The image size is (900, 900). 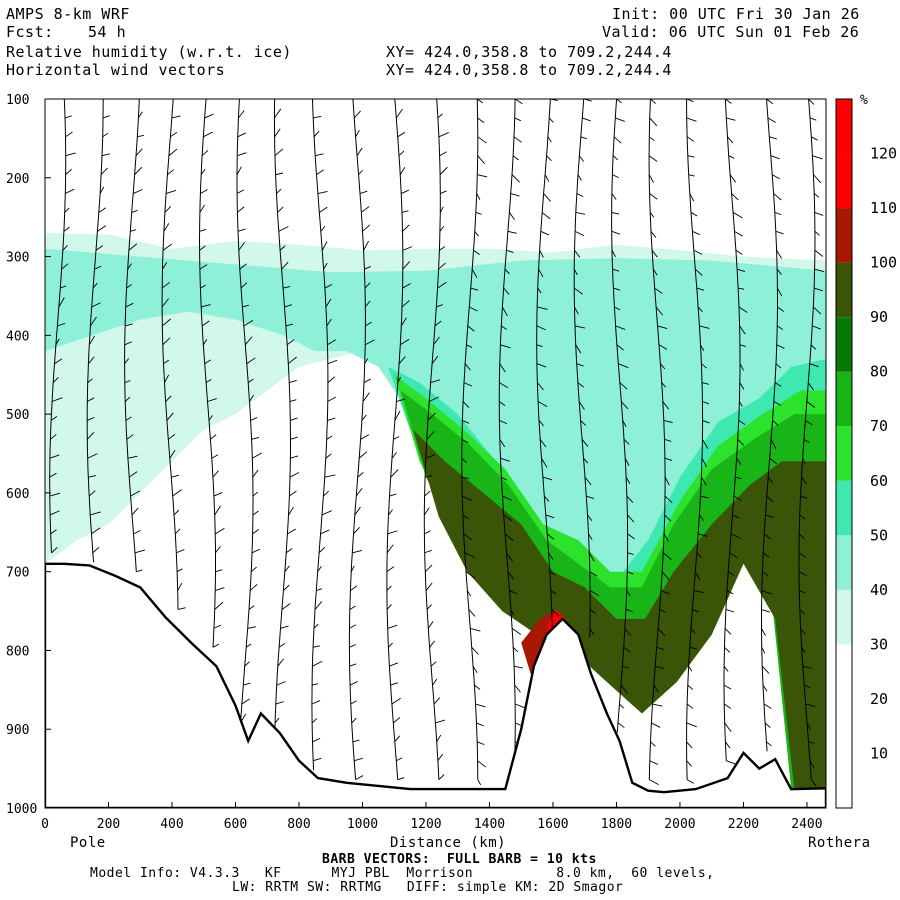 I want to click on y-tick-label: 500, so click(x=17, y=415).